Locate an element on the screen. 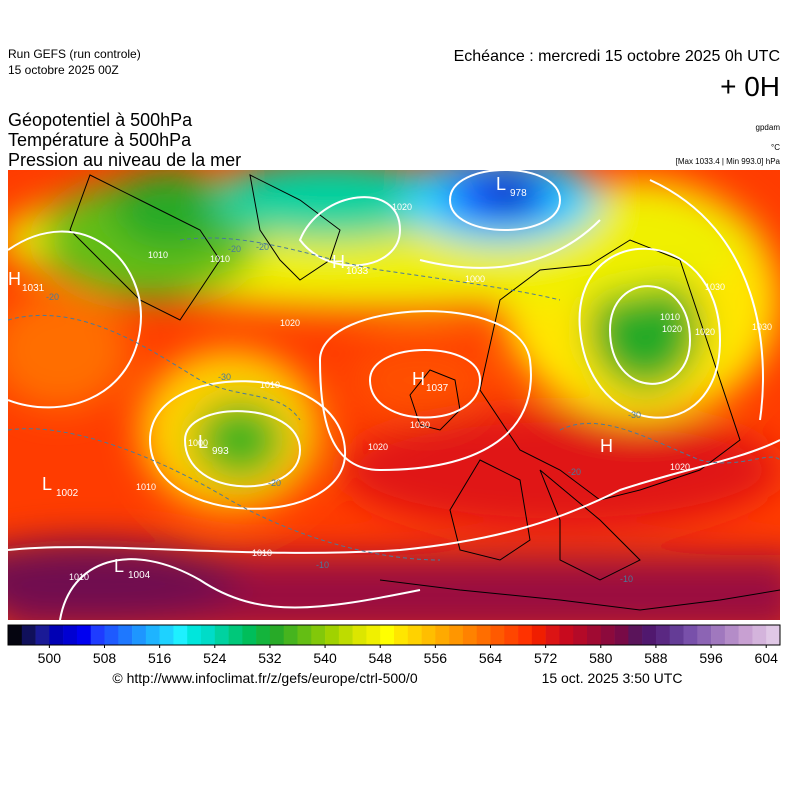 The height and width of the screenshot is (789, 788). colorbar-tick-label: 556 is located at coordinates (436, 658).